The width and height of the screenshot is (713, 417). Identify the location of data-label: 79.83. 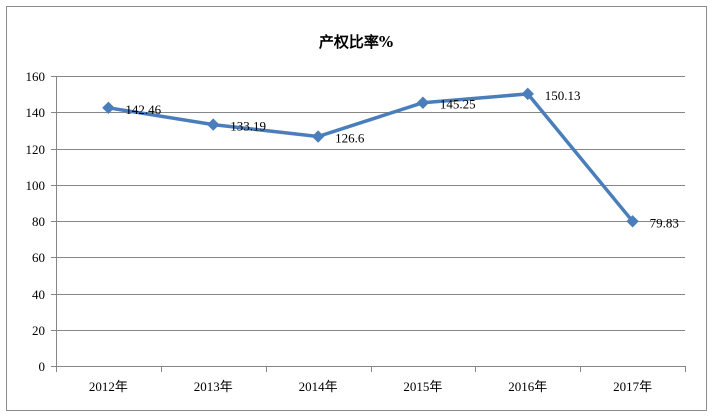
(664, 222).